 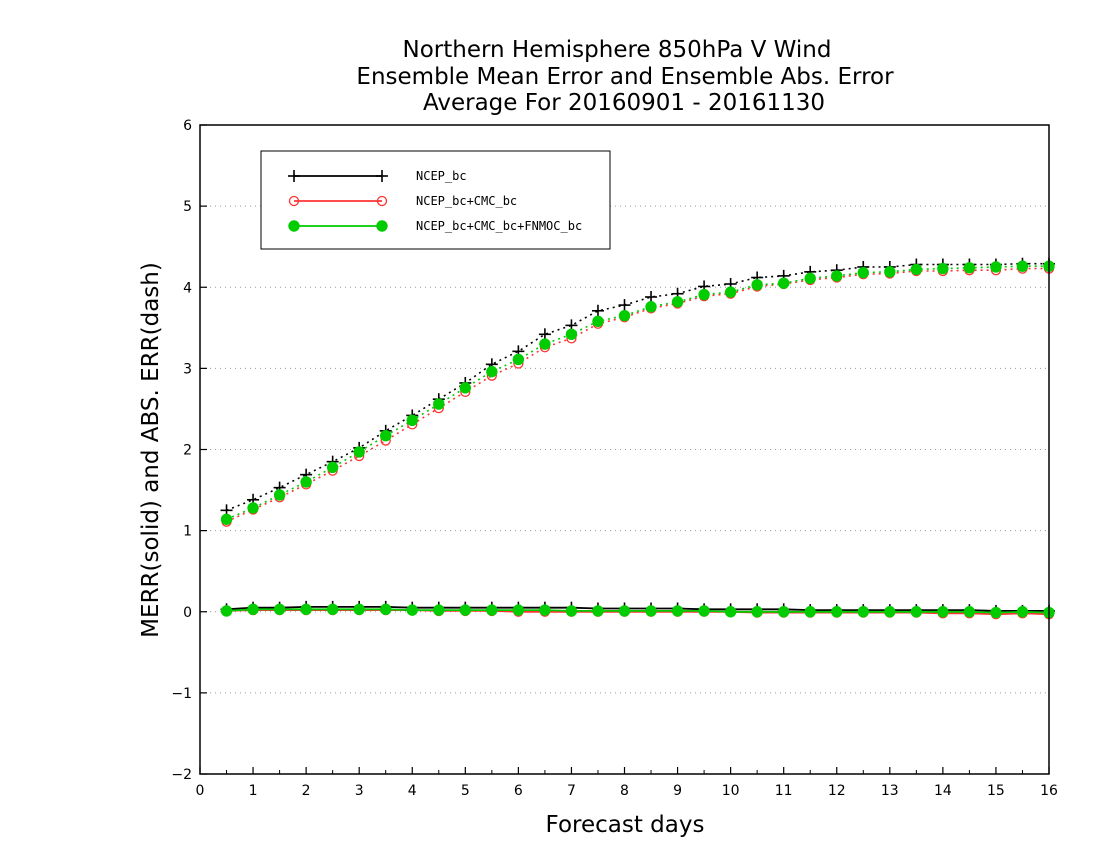 What do you see at coordinates (624, 791) in the screenshot?
I see `x-tick-label: 8` at bounding box center [624, 791].